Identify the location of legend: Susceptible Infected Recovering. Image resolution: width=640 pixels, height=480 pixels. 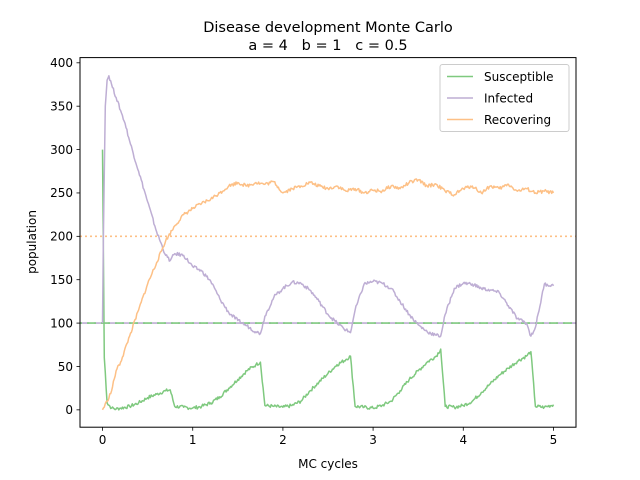
(504, 98).